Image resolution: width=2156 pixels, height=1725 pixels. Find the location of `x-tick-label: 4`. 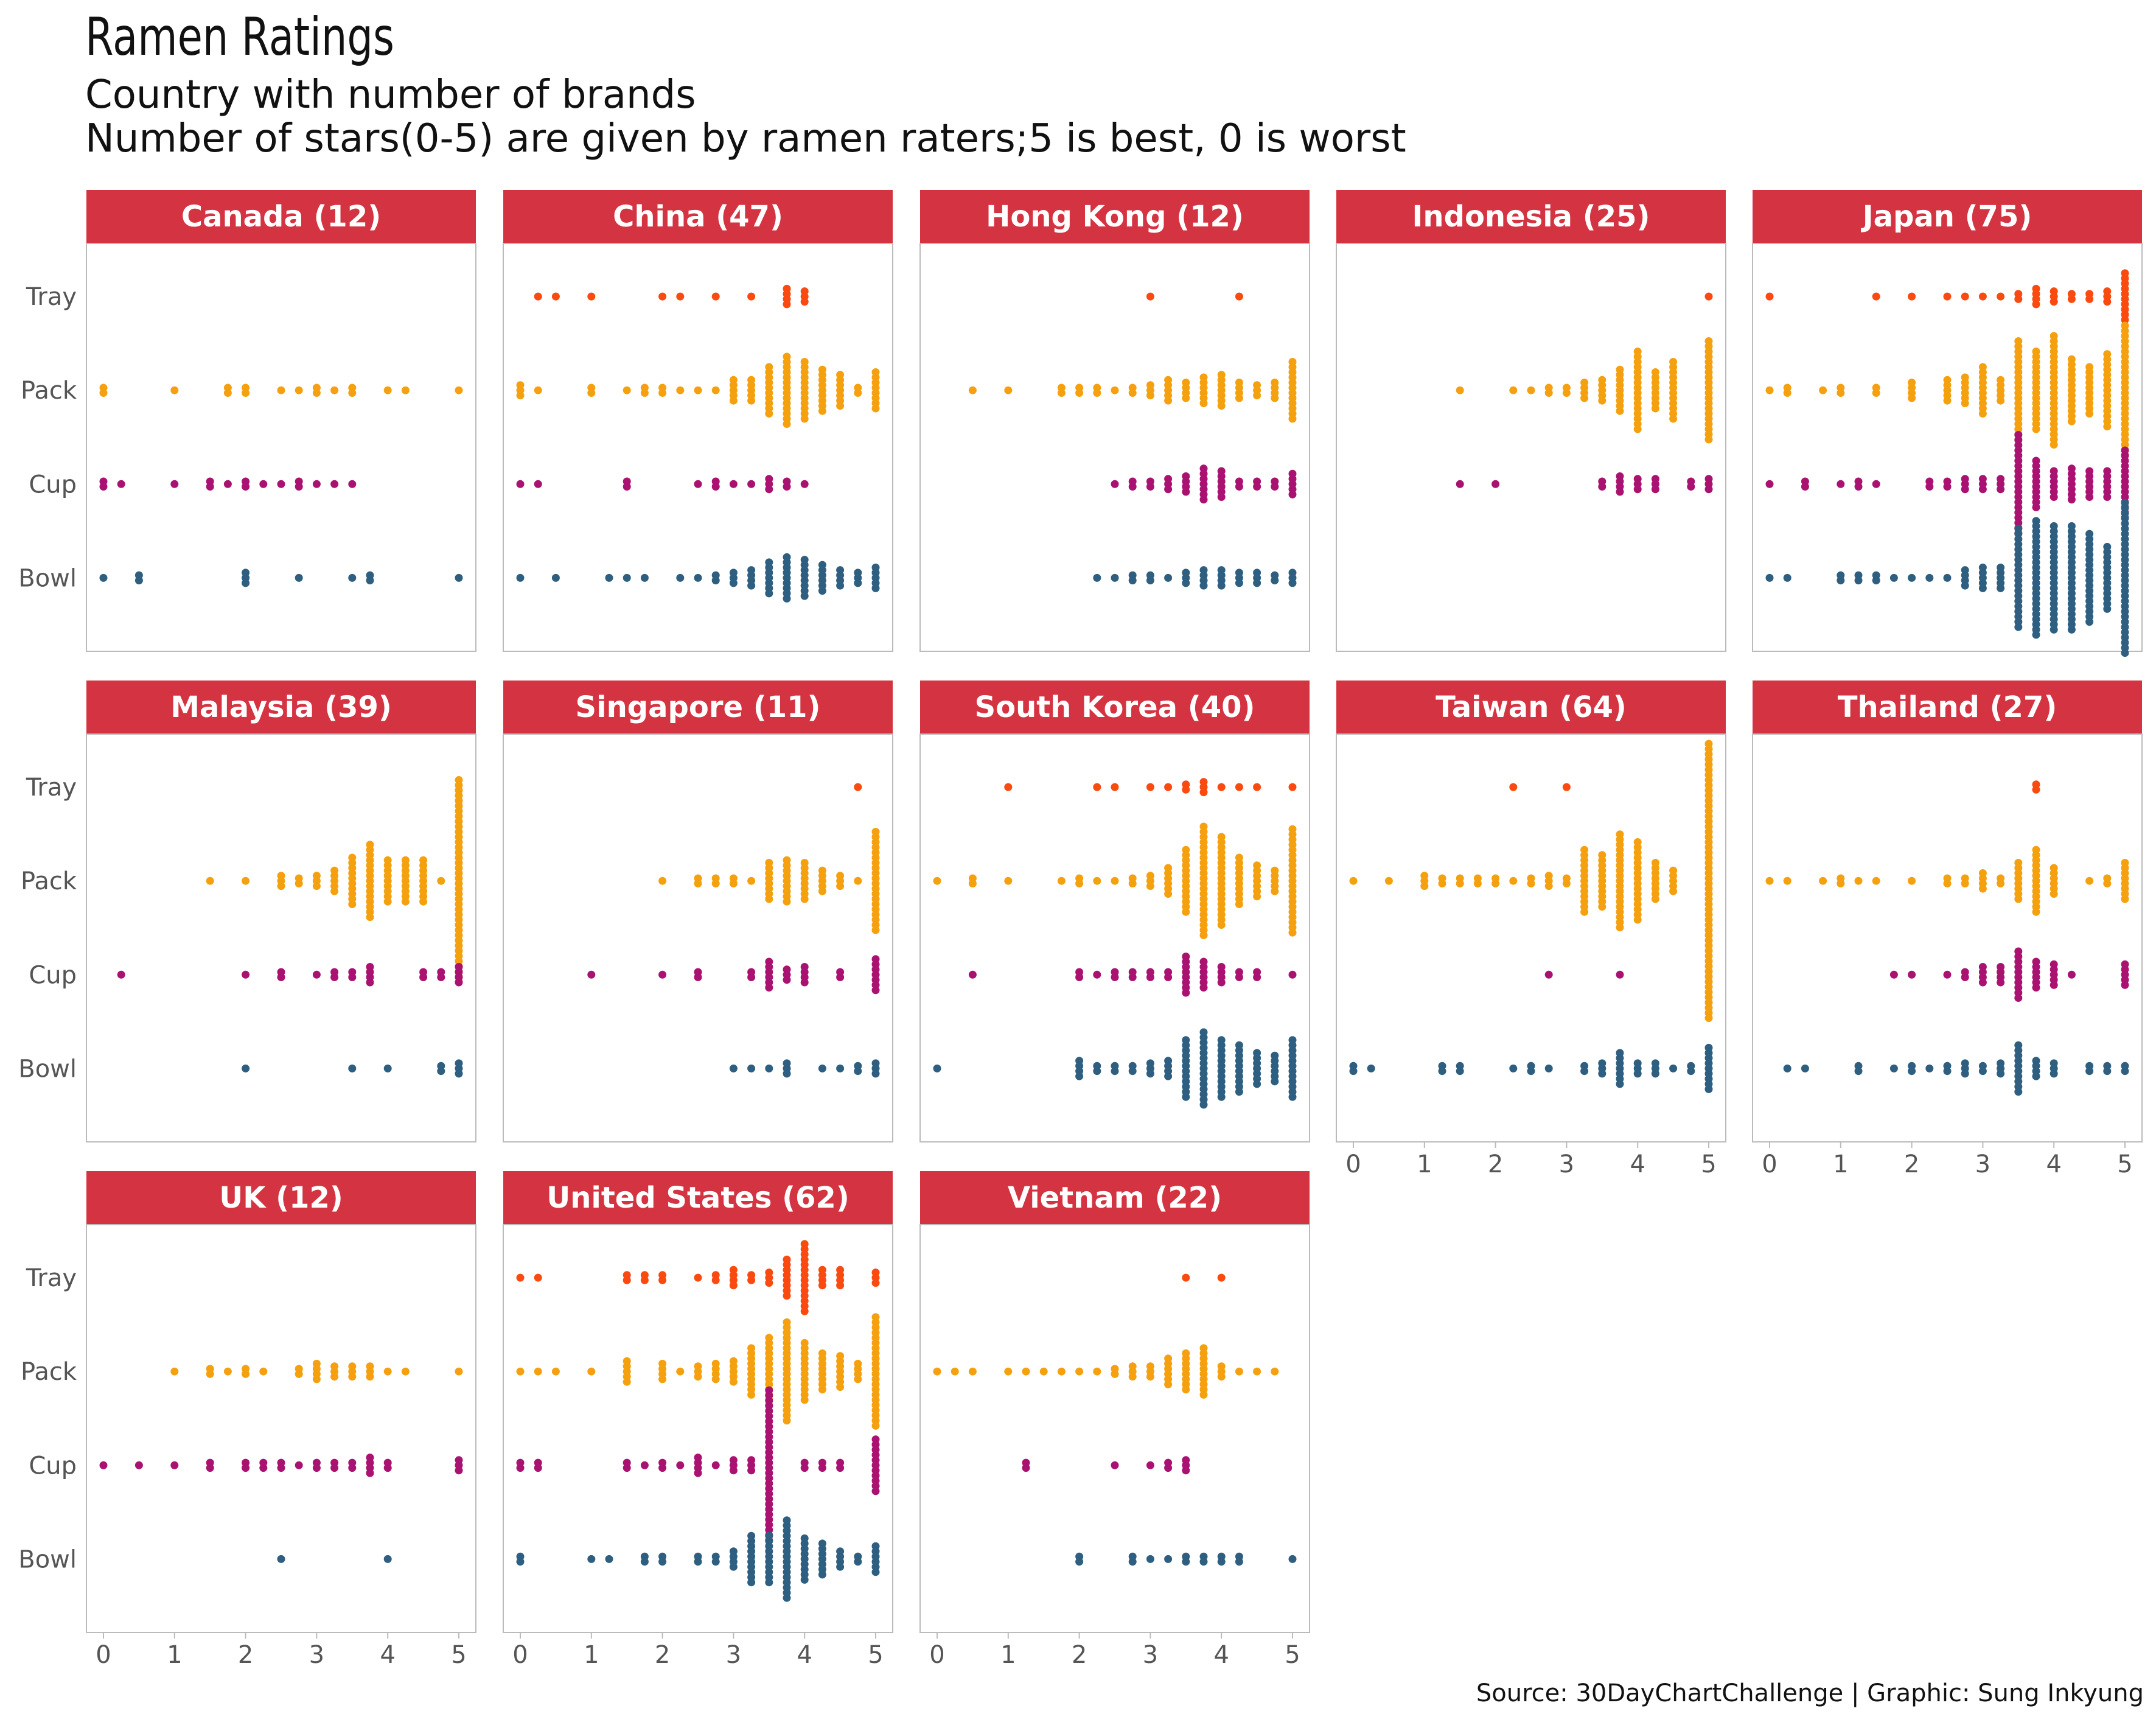

x-tick-label: 4 is located at coordinates (2053, 1164).